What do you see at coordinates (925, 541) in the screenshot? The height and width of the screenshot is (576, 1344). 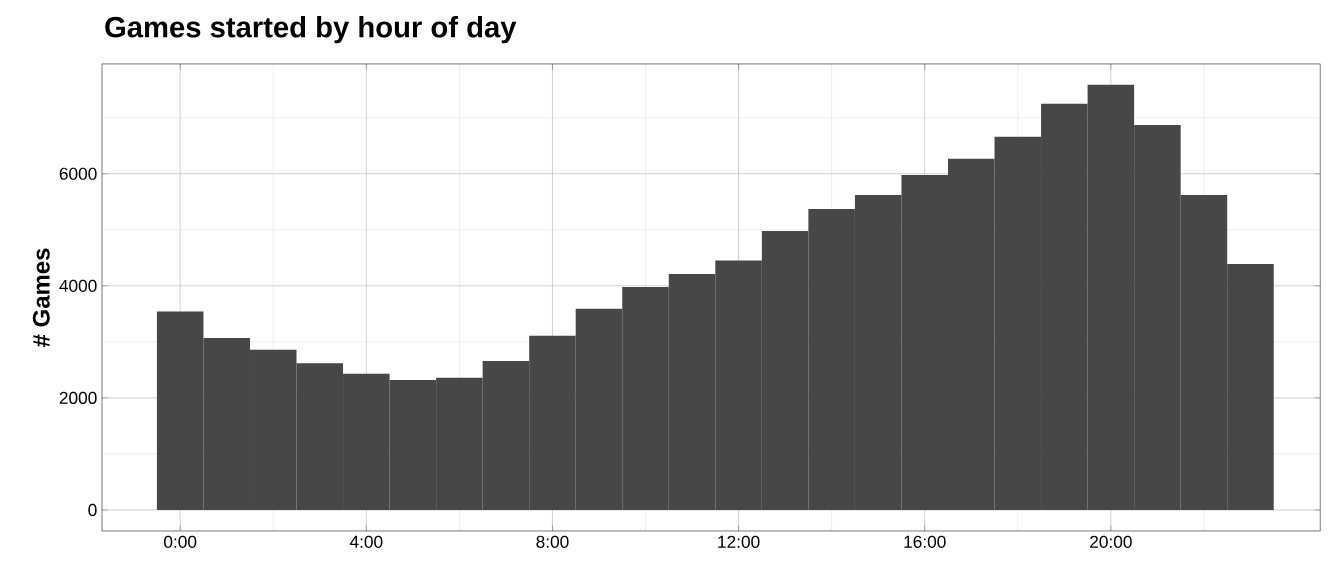 I see `x-tick-label: 16:00` at bounding box center [925, 541].